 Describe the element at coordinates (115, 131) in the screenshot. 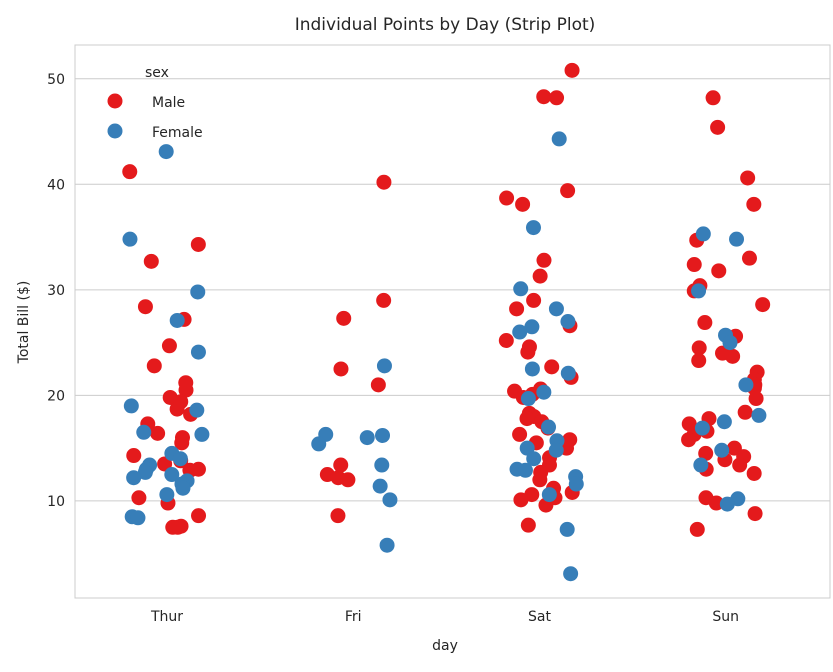

I see `legend-marker-female` at that location.